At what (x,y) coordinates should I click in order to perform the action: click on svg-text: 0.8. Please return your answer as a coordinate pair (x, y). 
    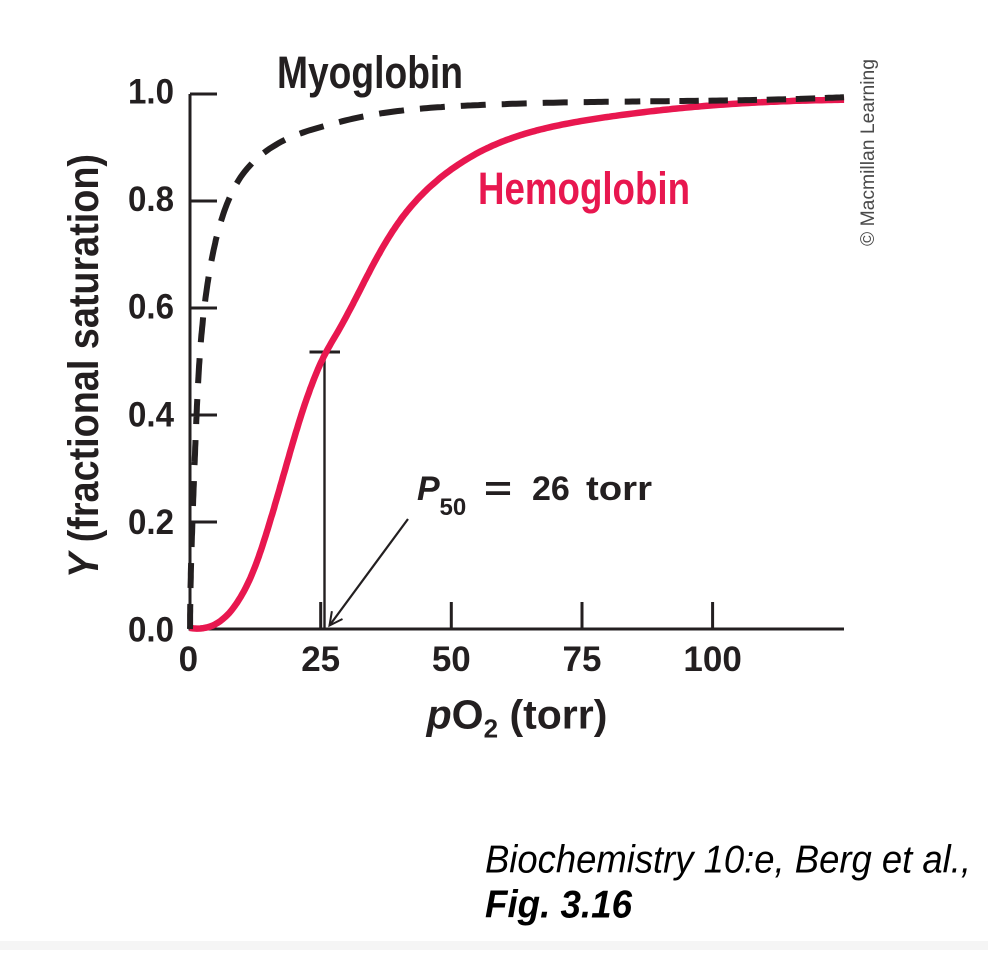
    Looking at the image, I should click on (151, 199).